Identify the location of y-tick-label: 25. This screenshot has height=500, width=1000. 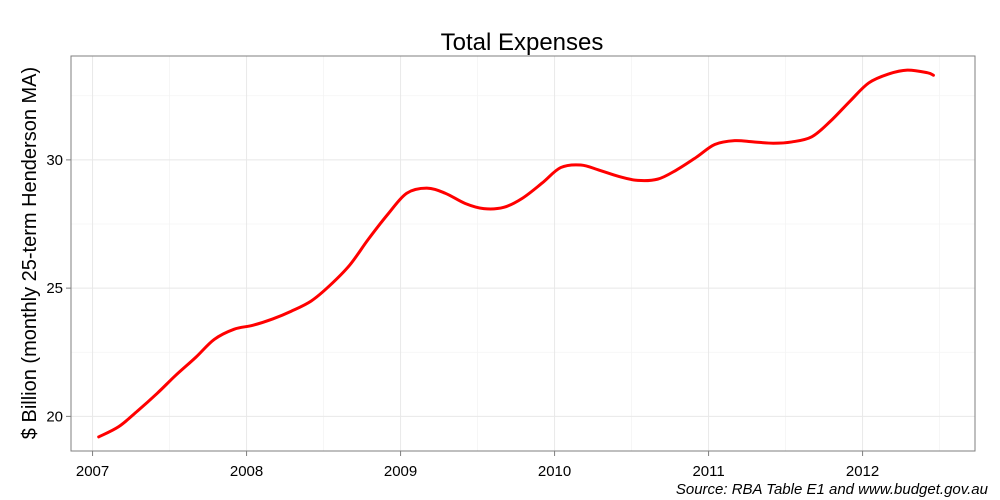
(54, 288).